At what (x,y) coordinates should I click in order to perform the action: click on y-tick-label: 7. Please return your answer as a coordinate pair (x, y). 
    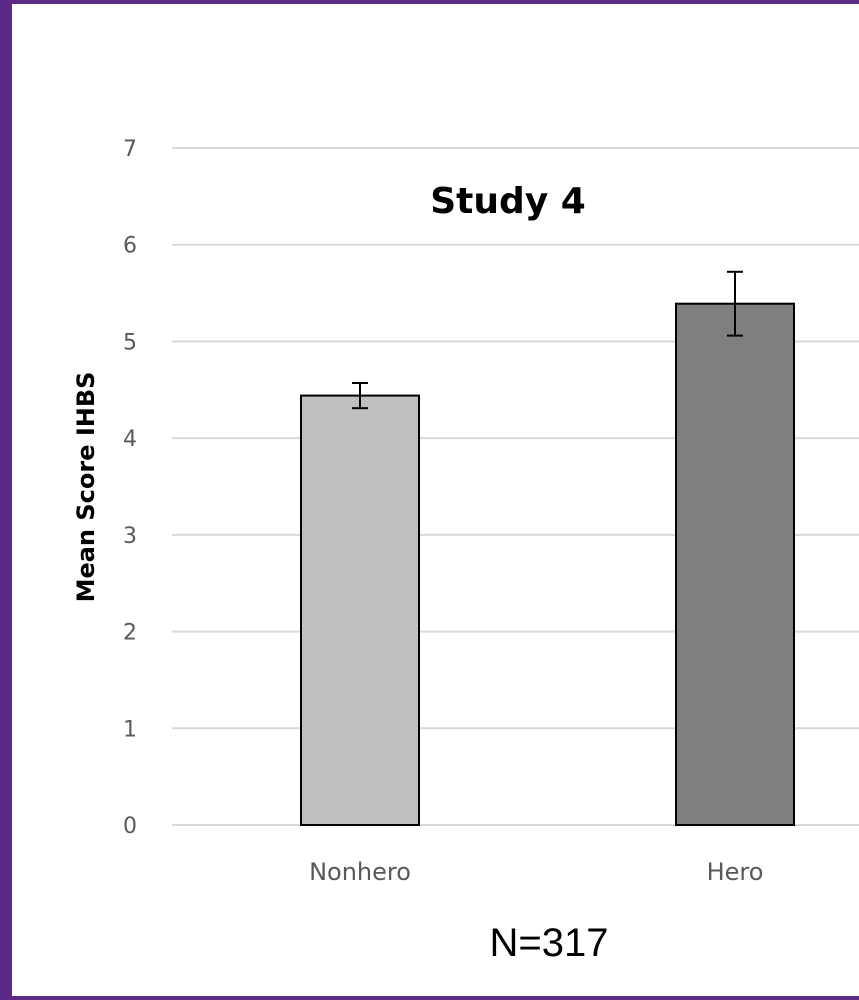
    Looking at the image, I should click on (130, 149).